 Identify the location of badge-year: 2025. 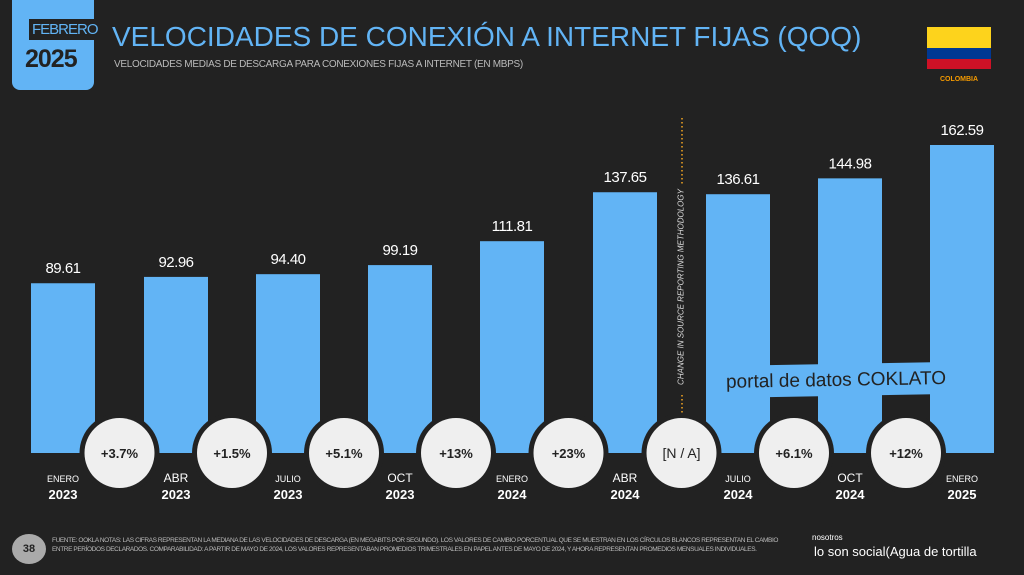
(51, 59).